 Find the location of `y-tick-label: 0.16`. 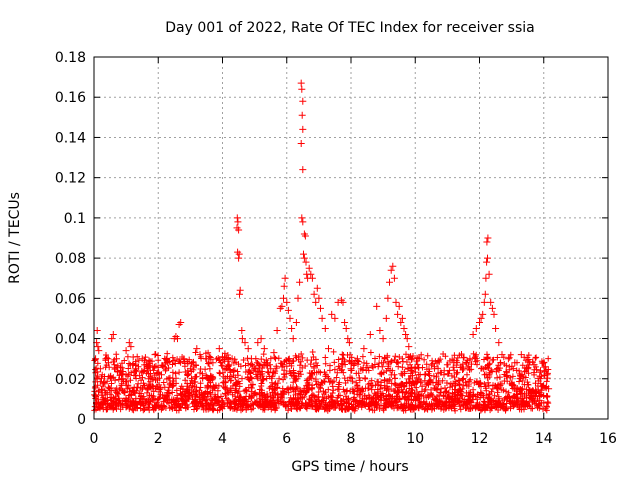

y-tick-label: 0.16 is located at coordinates (70, 98).